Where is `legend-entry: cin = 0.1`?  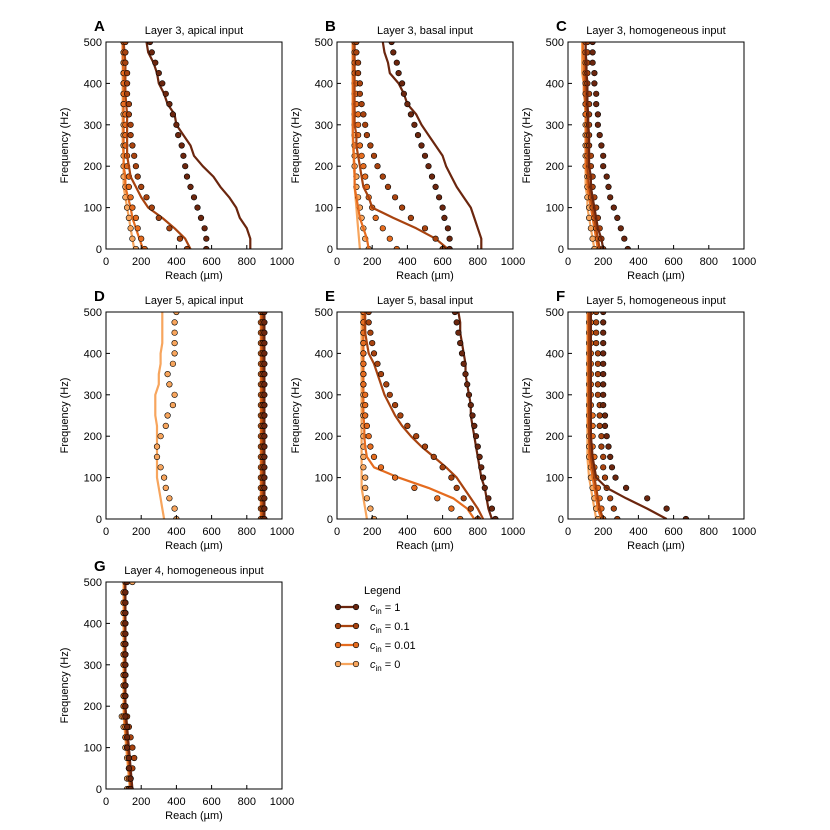
legend-entry: cin = 0.1 is located at coordinates (372, 628).